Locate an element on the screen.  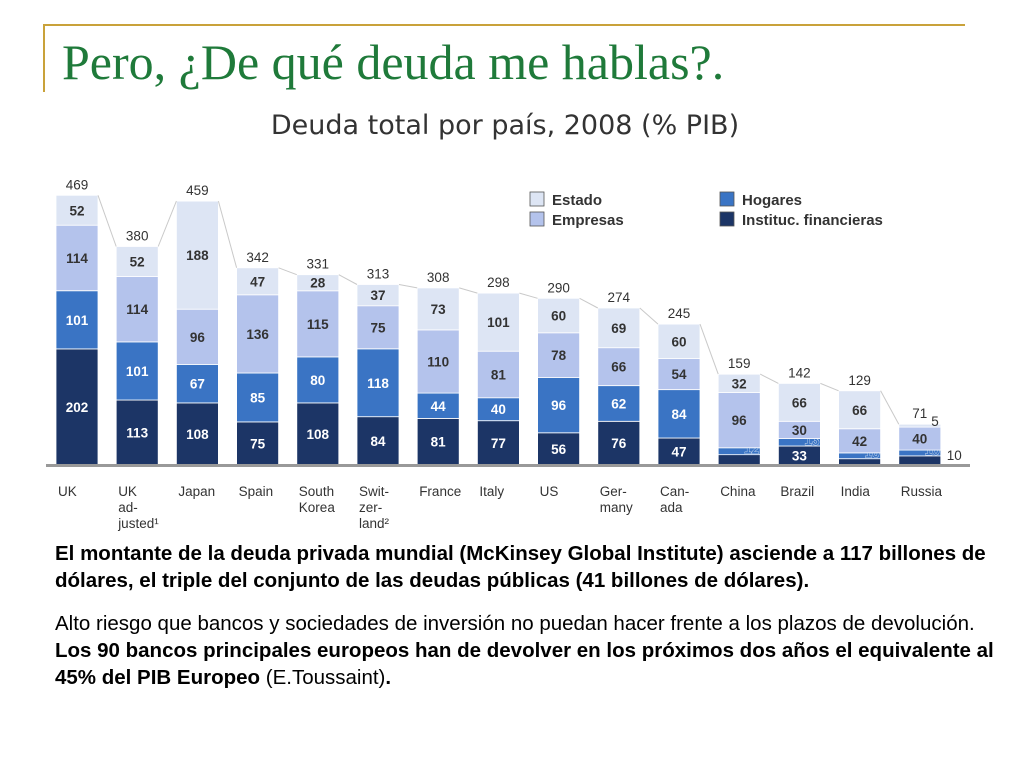
category-label: Italy is located at coordinates (491, 491).